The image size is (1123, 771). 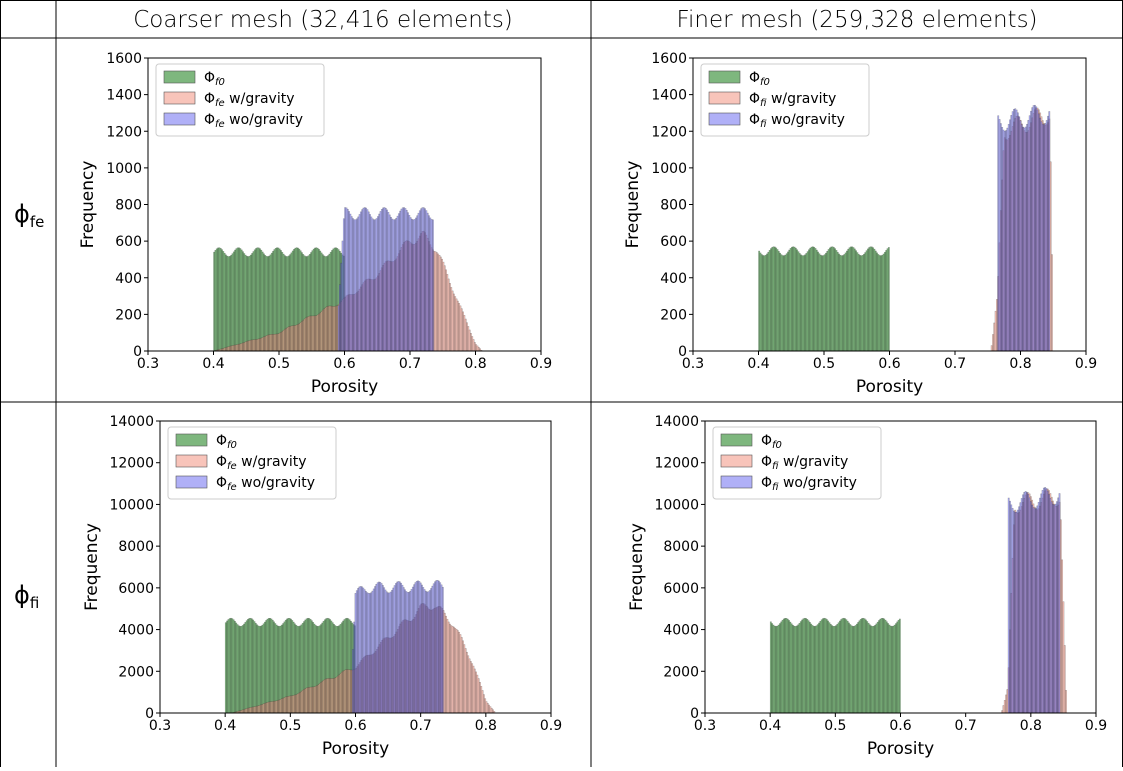 I want to click on column-header-fine: Finer mesh (259,328 elements), so click(x=856, y=20).